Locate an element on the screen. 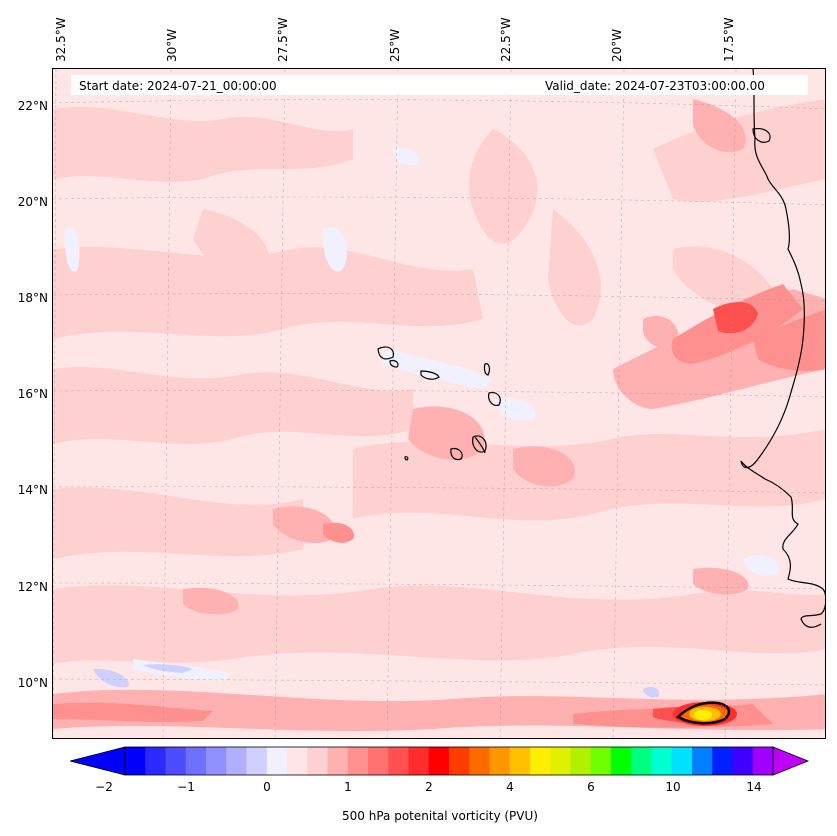  colorbar-tick: 4 is located at coordinates (510, 787).